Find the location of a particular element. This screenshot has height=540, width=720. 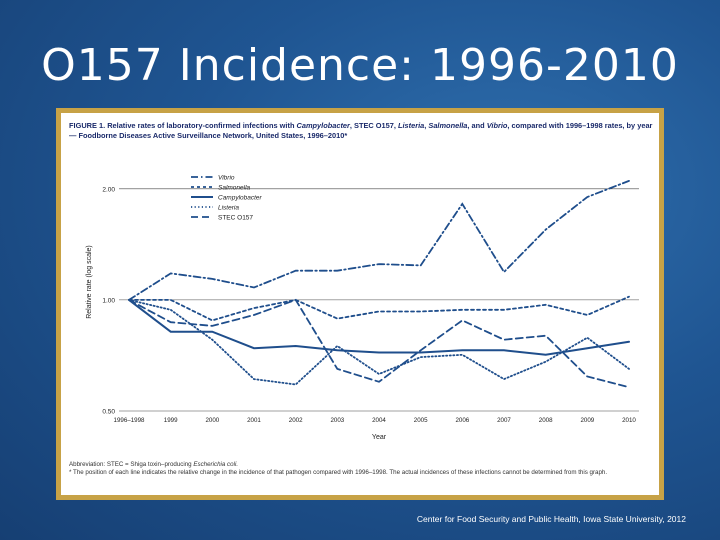

y-tick-label: 0.50 is located at coordinates (108, 412).